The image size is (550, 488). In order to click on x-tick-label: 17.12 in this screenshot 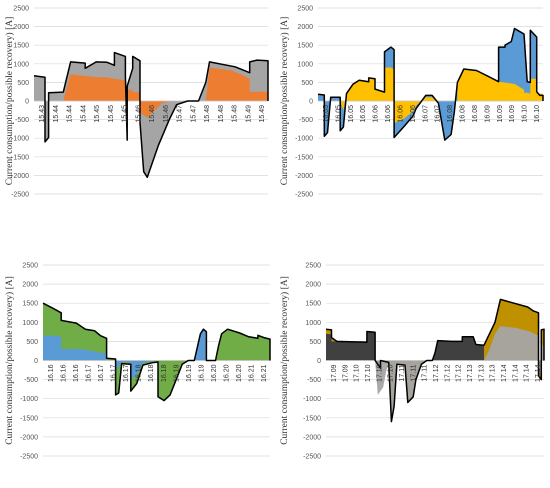, I will do `click(447, 373)`.